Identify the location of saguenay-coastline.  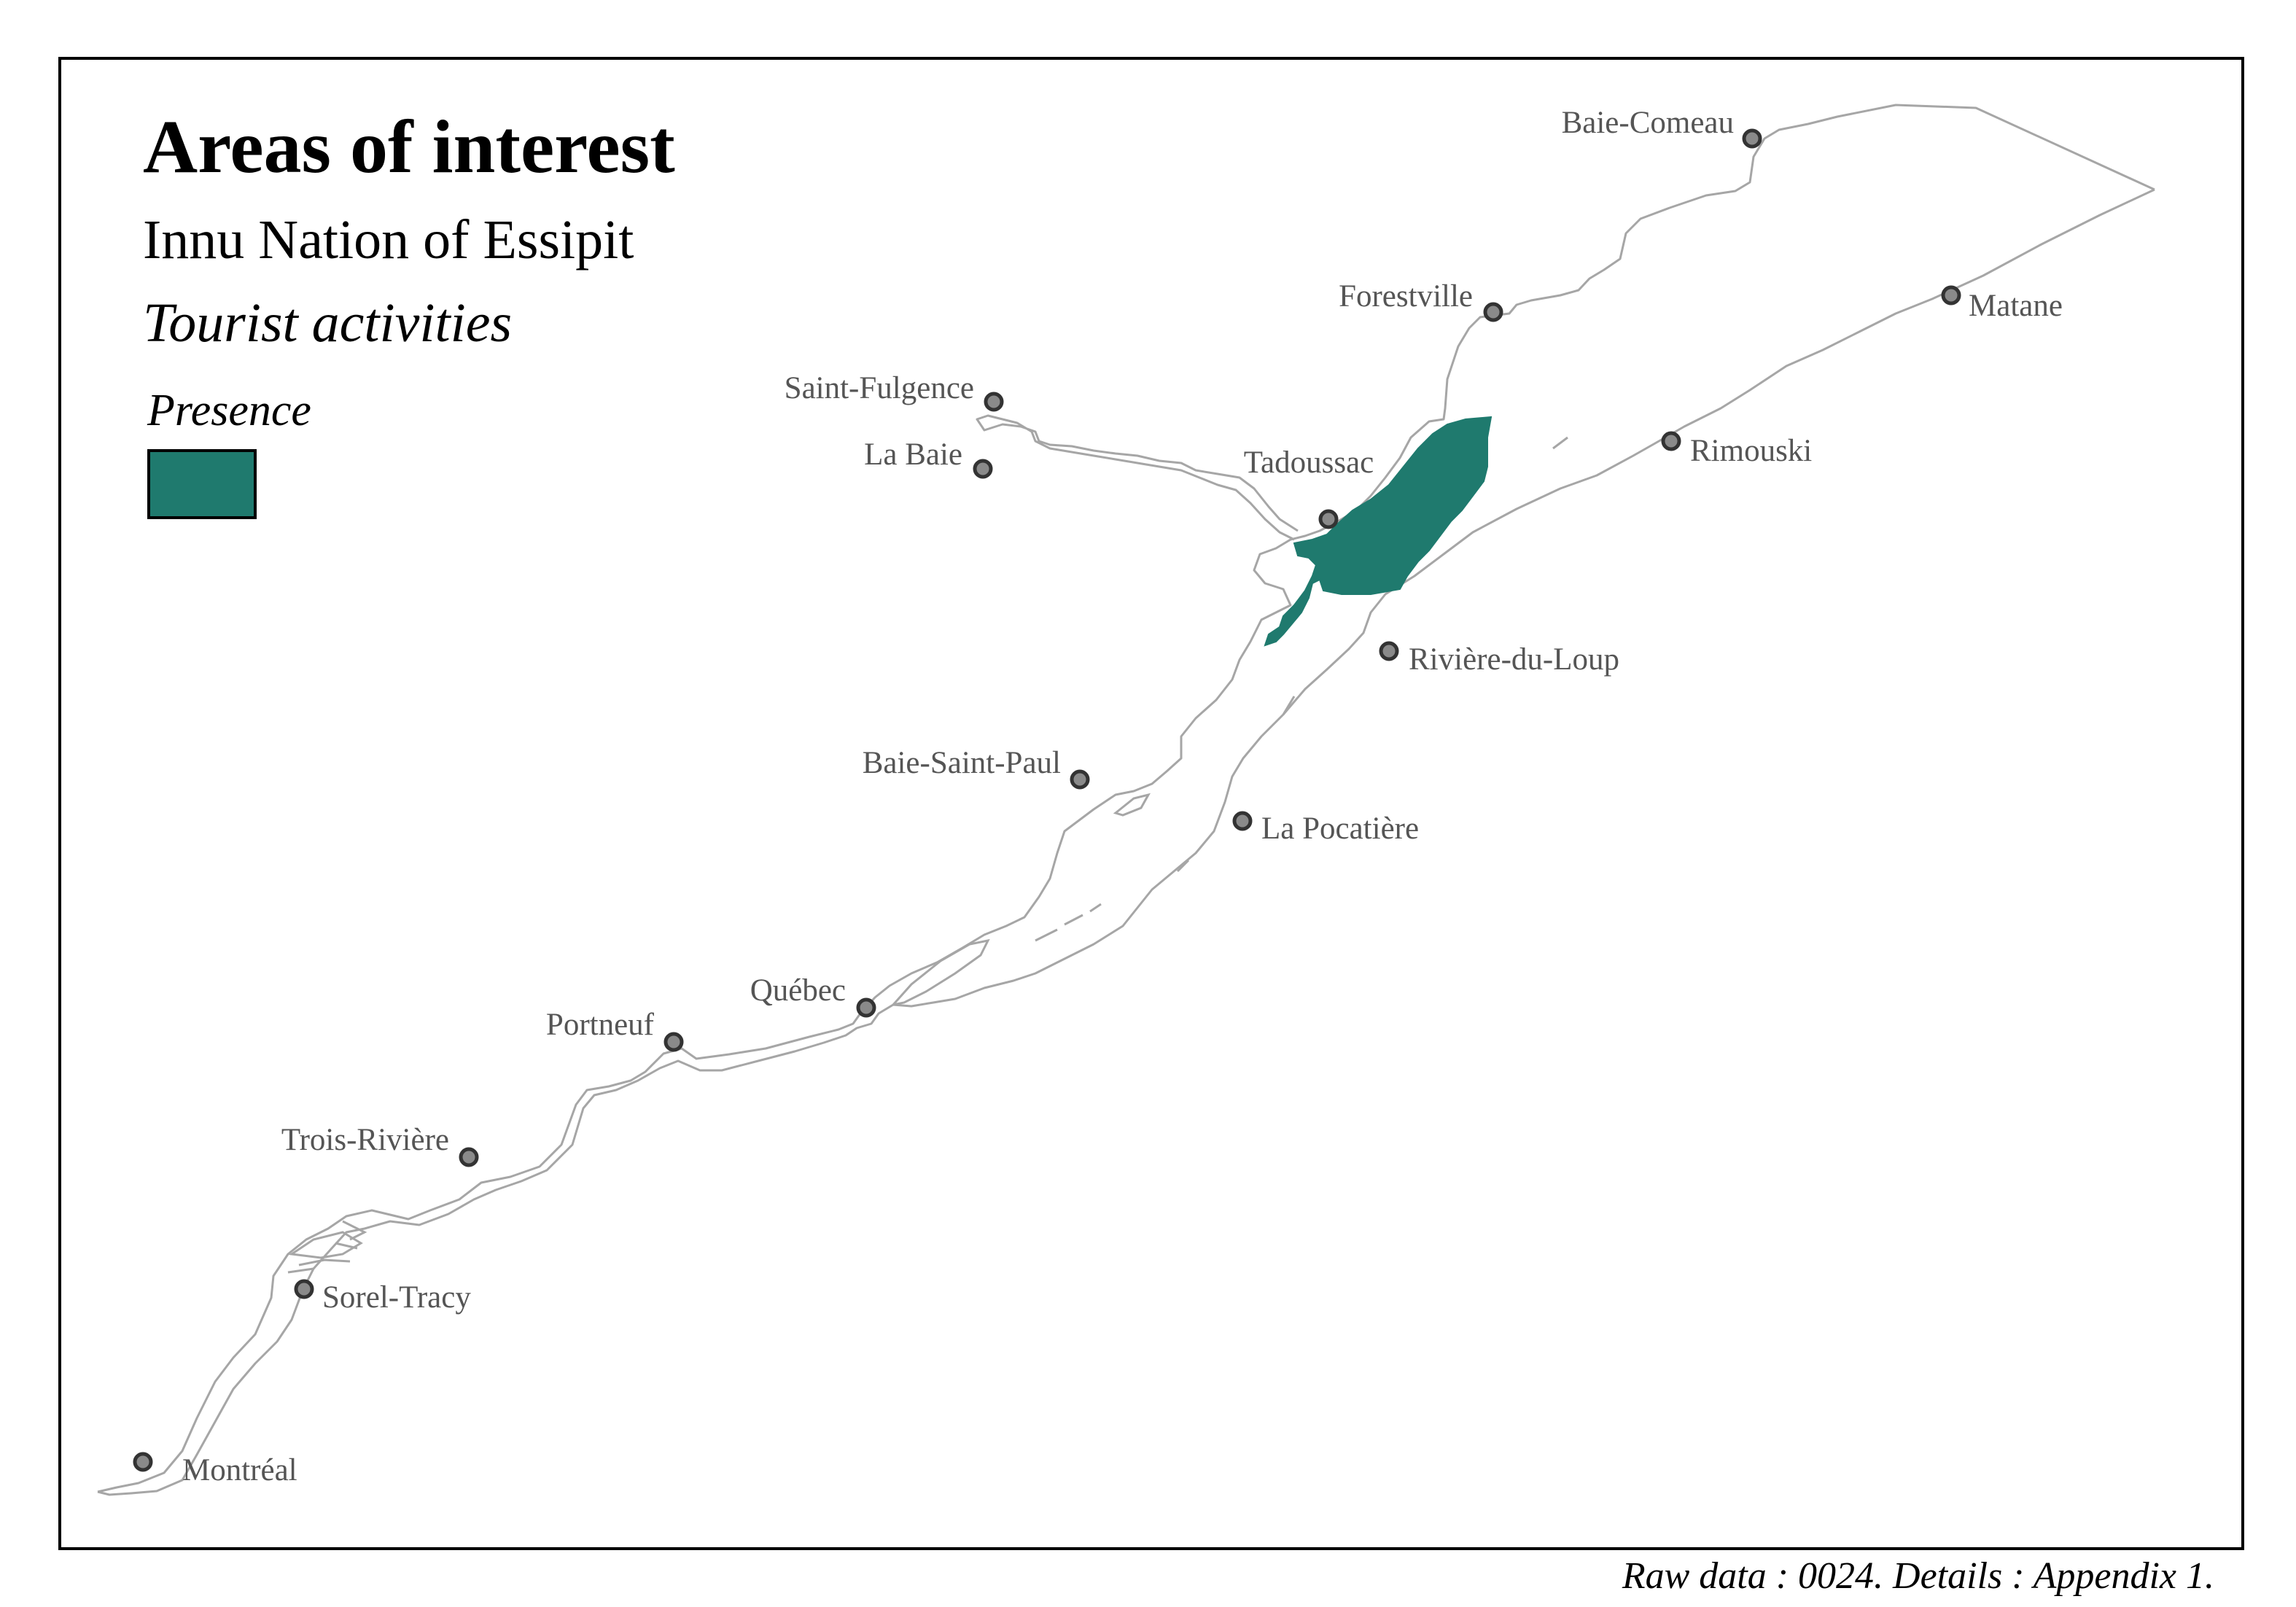
(1137, 477).